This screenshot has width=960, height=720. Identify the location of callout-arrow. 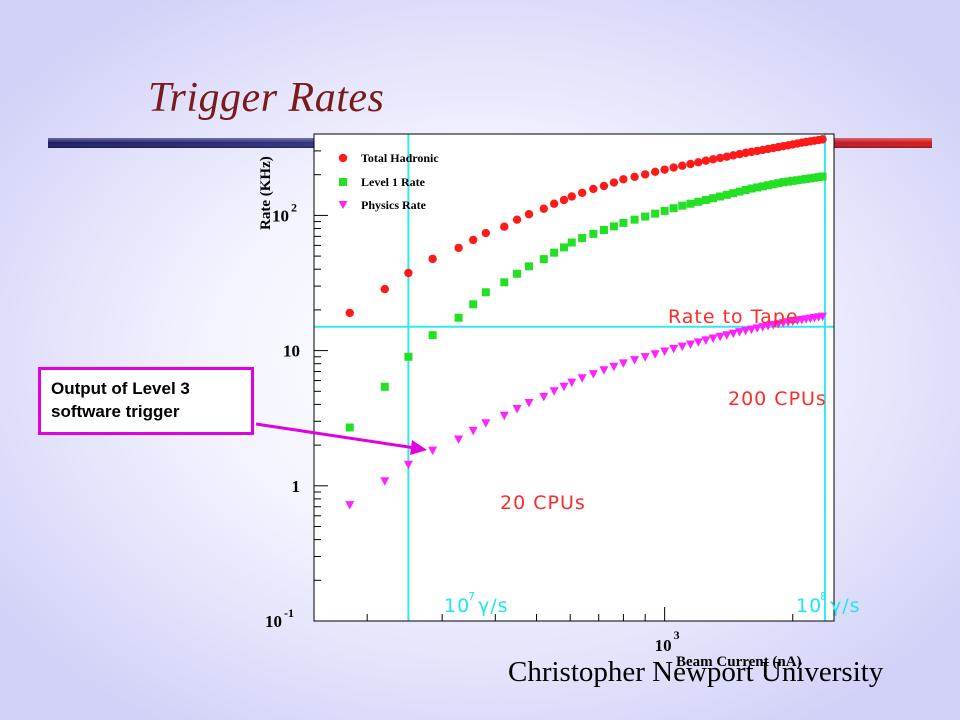
(341, 438).